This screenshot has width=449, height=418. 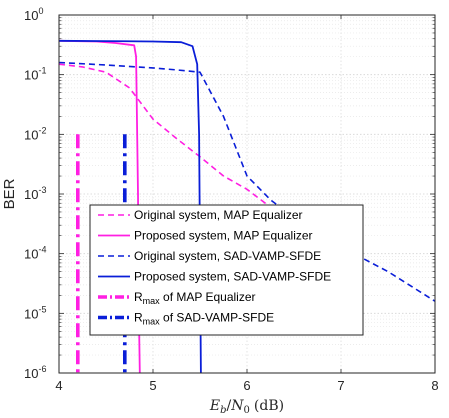 I want to click on x-tick-label: 7, so click(x=340, y=385).